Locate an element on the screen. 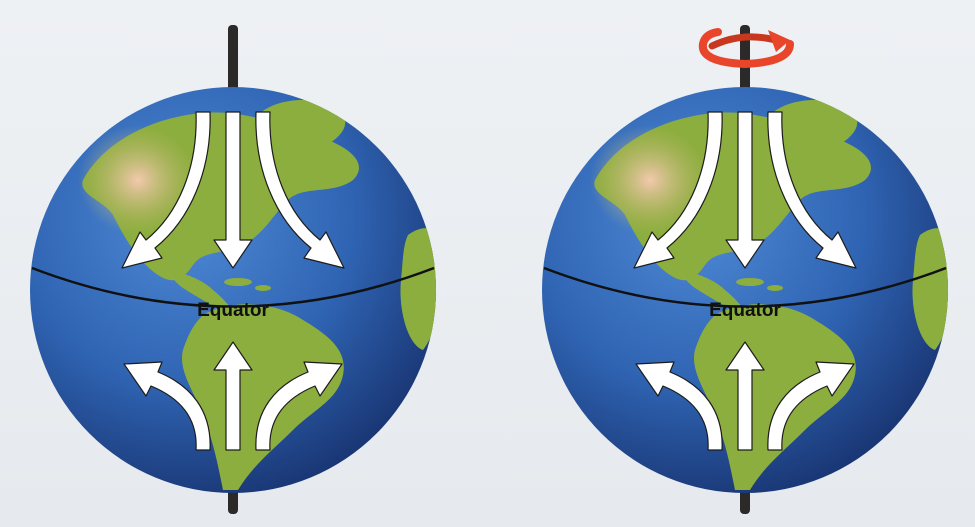 This screenshot has width=975, height=527. axis-top is located at coordinates (233, 60).